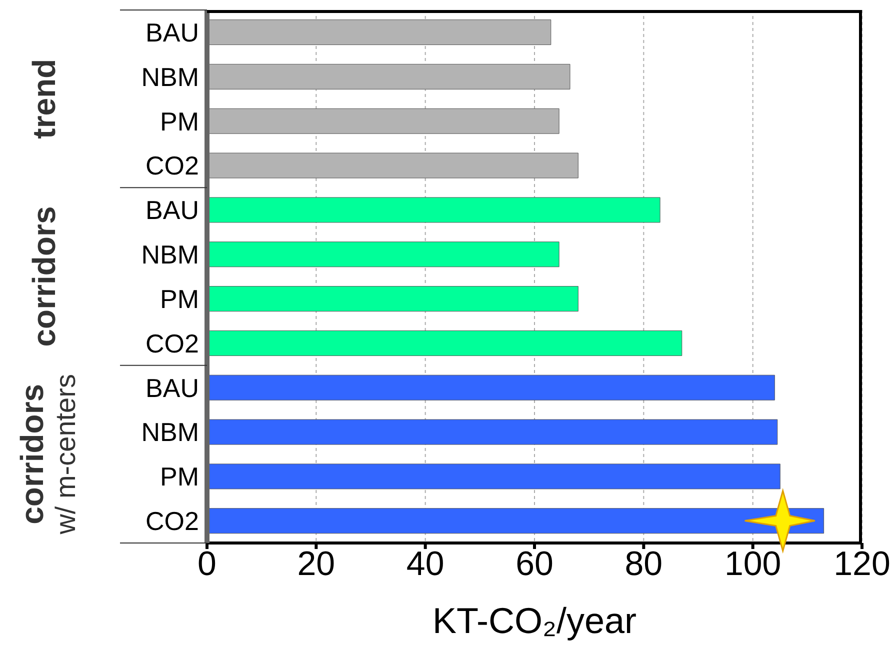  What do you see at coordinates (534, 620) in the screenshot?
I see `x-axis-title: KT-CO₂/year` at bounding box center [534, 620].